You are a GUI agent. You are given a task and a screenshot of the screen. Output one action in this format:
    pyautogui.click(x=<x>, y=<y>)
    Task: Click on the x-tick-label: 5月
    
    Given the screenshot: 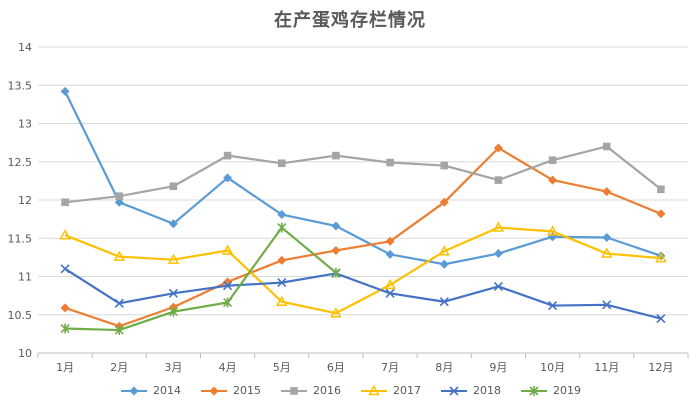 What is the action you would take?
    pyautogui.click(x=282, y=367)
    